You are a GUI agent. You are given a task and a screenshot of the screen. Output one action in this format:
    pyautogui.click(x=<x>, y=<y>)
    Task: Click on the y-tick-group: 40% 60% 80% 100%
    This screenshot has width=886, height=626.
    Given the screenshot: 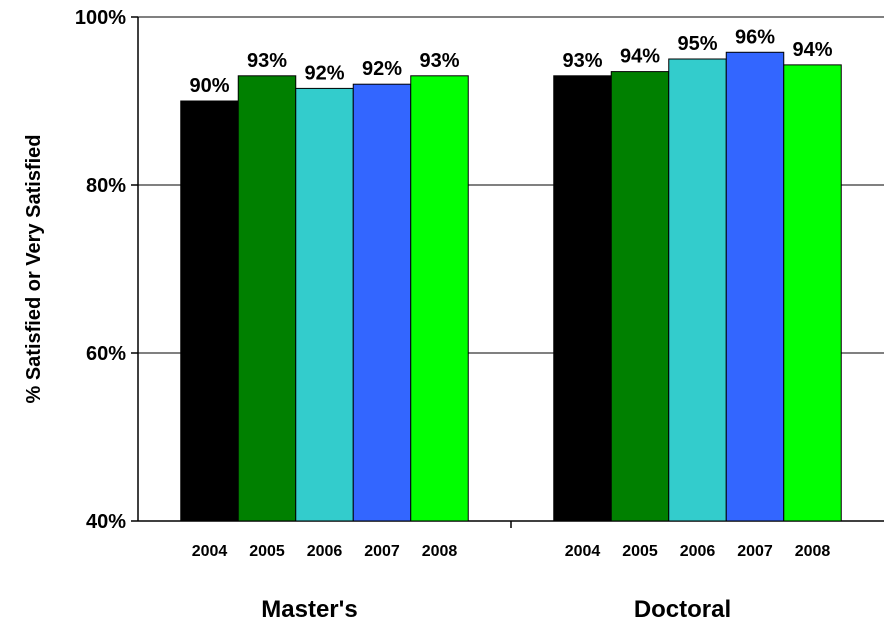 What is the action you would take?
    pyautogui.click(x=106, y=270)
    